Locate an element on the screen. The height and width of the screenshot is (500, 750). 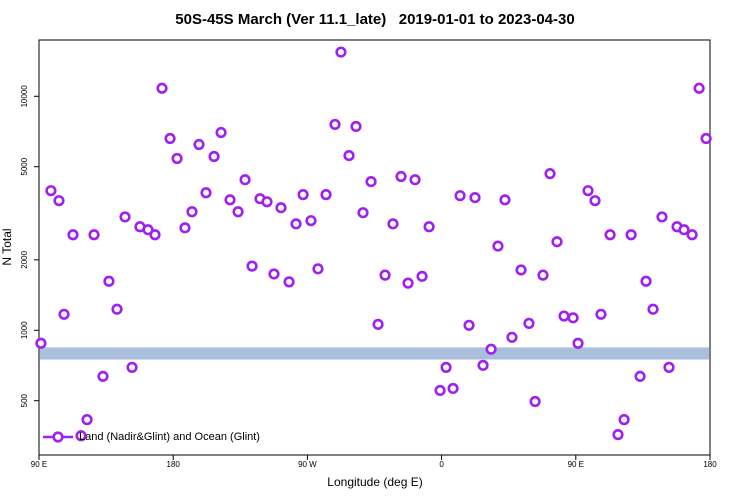
x-tick-label: 90 W is located at coordinates (307, 464).